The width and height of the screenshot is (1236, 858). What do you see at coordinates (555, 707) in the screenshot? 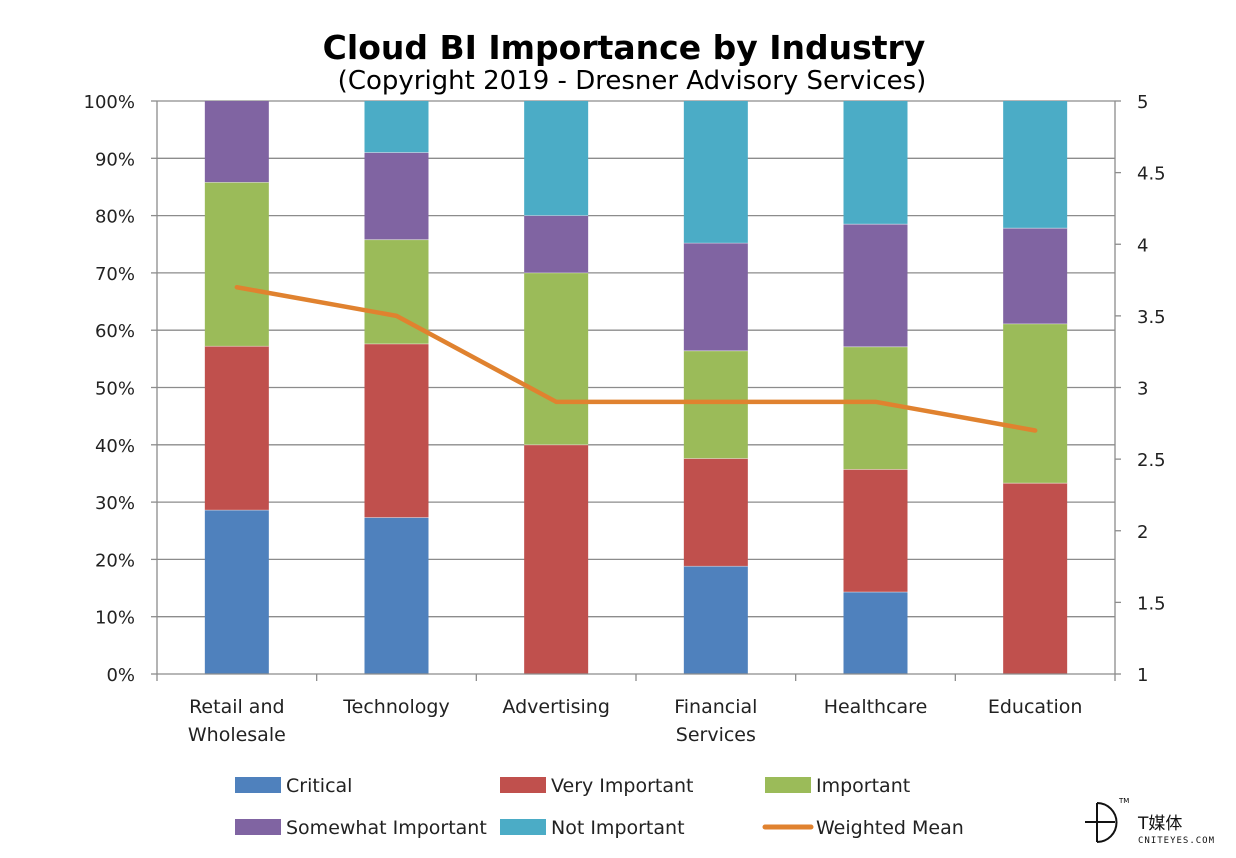
I see `x-tick-label: Advertising` at bounding box center [555, 707].